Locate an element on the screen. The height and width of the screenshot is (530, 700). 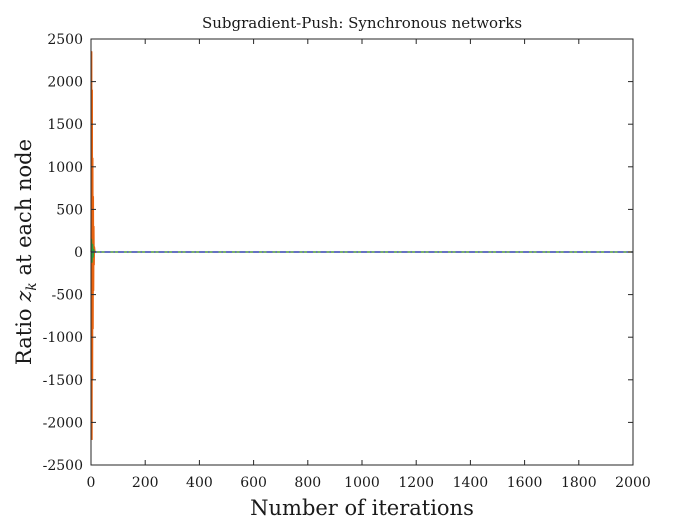
x-tick-label: 800 is located at coordinates (307, 483).